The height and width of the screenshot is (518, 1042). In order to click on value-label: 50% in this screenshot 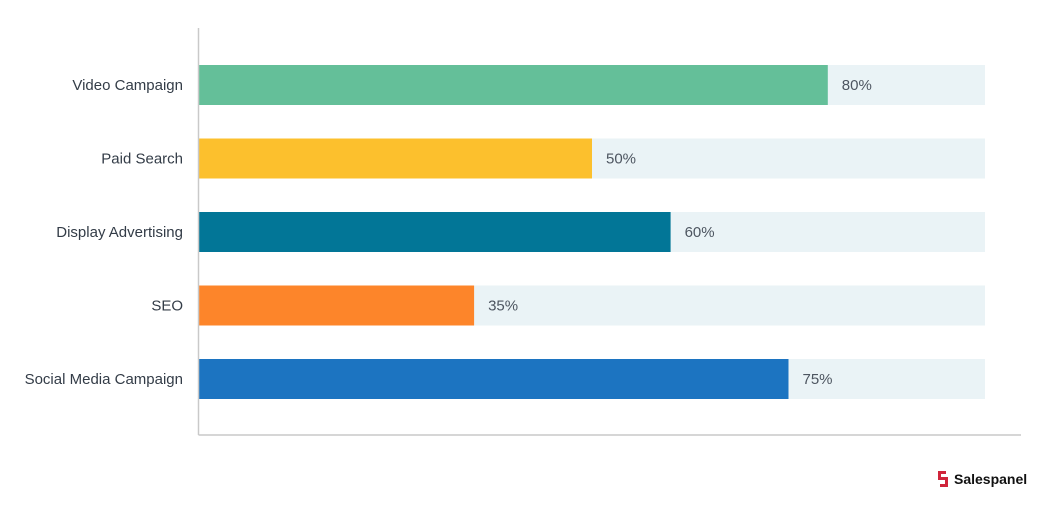, I will do `click(621, 159)`.